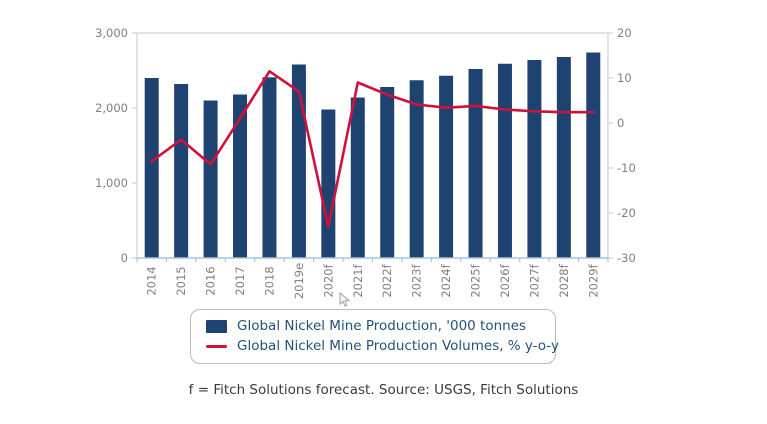  What do you see at coordinates (593, 155) in the screenshot?
I see `bar-2029f` at bounding box center [593, 155].